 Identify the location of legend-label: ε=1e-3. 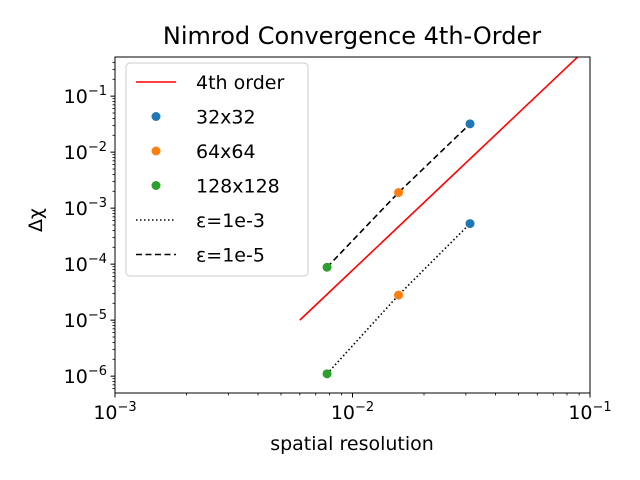
(230, 221).